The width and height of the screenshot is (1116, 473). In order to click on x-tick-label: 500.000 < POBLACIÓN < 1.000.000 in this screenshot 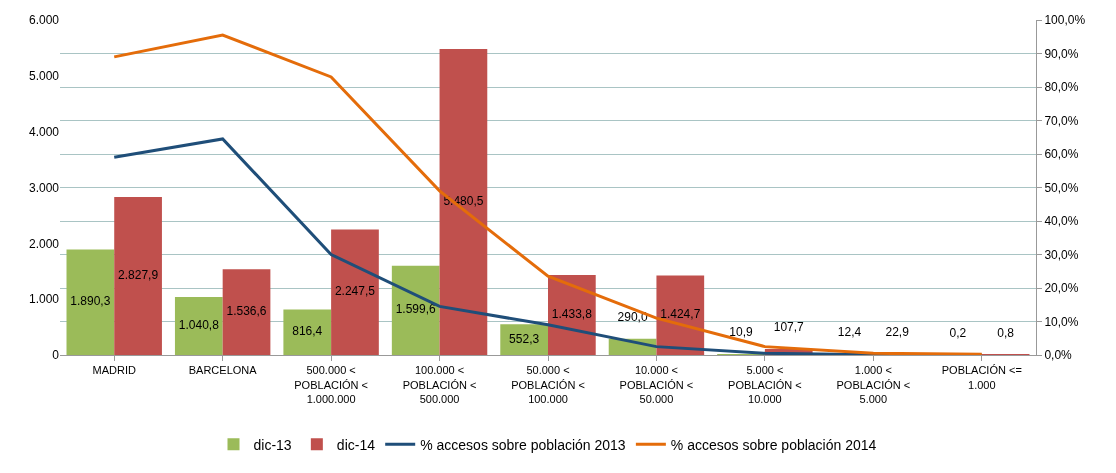, I will do `click(331, 384)`.